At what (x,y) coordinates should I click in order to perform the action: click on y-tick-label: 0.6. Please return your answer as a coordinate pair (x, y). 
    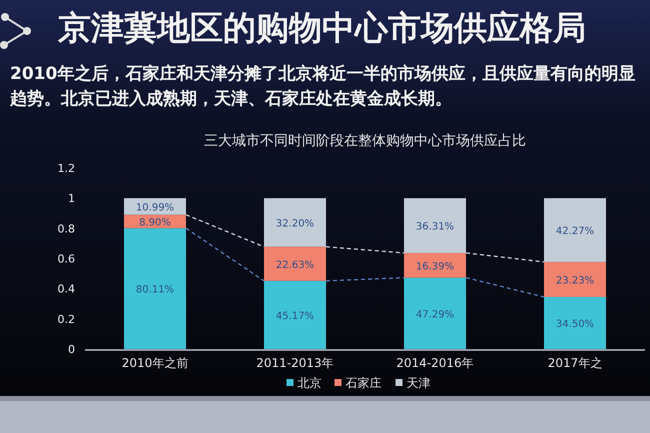
    Looking at the image, I should click on (66, 259).